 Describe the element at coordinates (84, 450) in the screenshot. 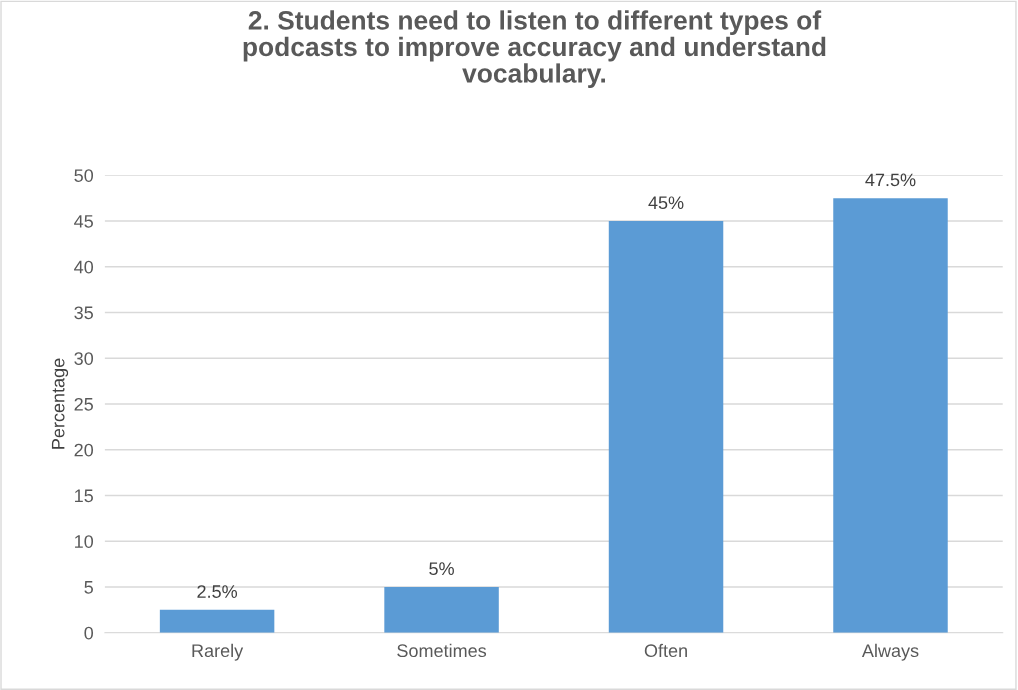

I see `y-tick-label: 20` at that location.